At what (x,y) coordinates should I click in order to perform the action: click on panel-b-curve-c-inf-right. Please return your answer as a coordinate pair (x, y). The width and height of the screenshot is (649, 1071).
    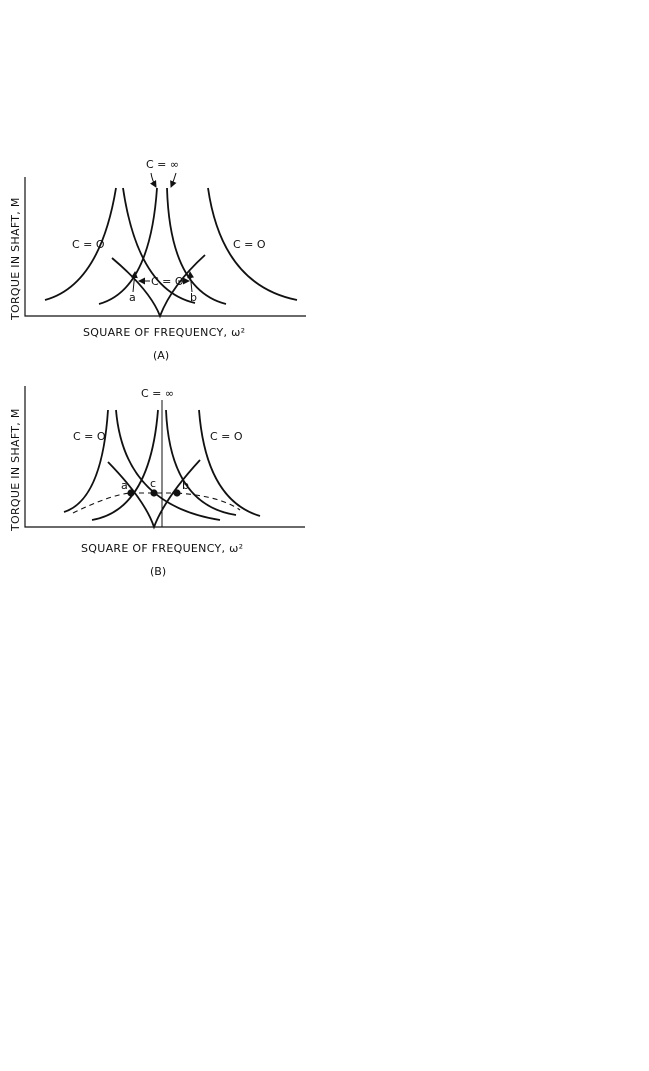
    Looking at the image, I should click on (201, 462).